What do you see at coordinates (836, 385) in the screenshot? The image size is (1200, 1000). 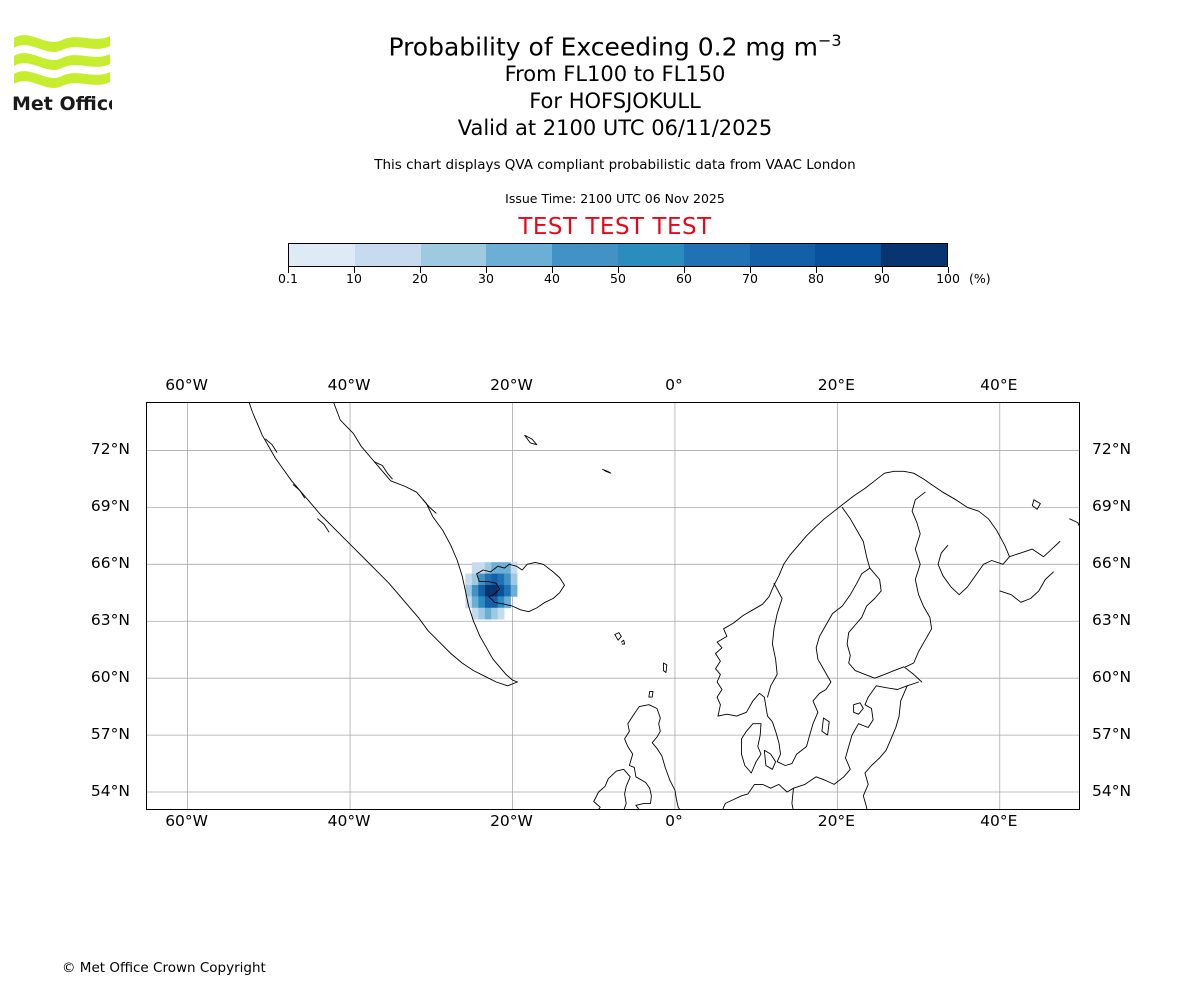 I see `lon-tick-label-4: 20°E` at bounding box center [836, 385].